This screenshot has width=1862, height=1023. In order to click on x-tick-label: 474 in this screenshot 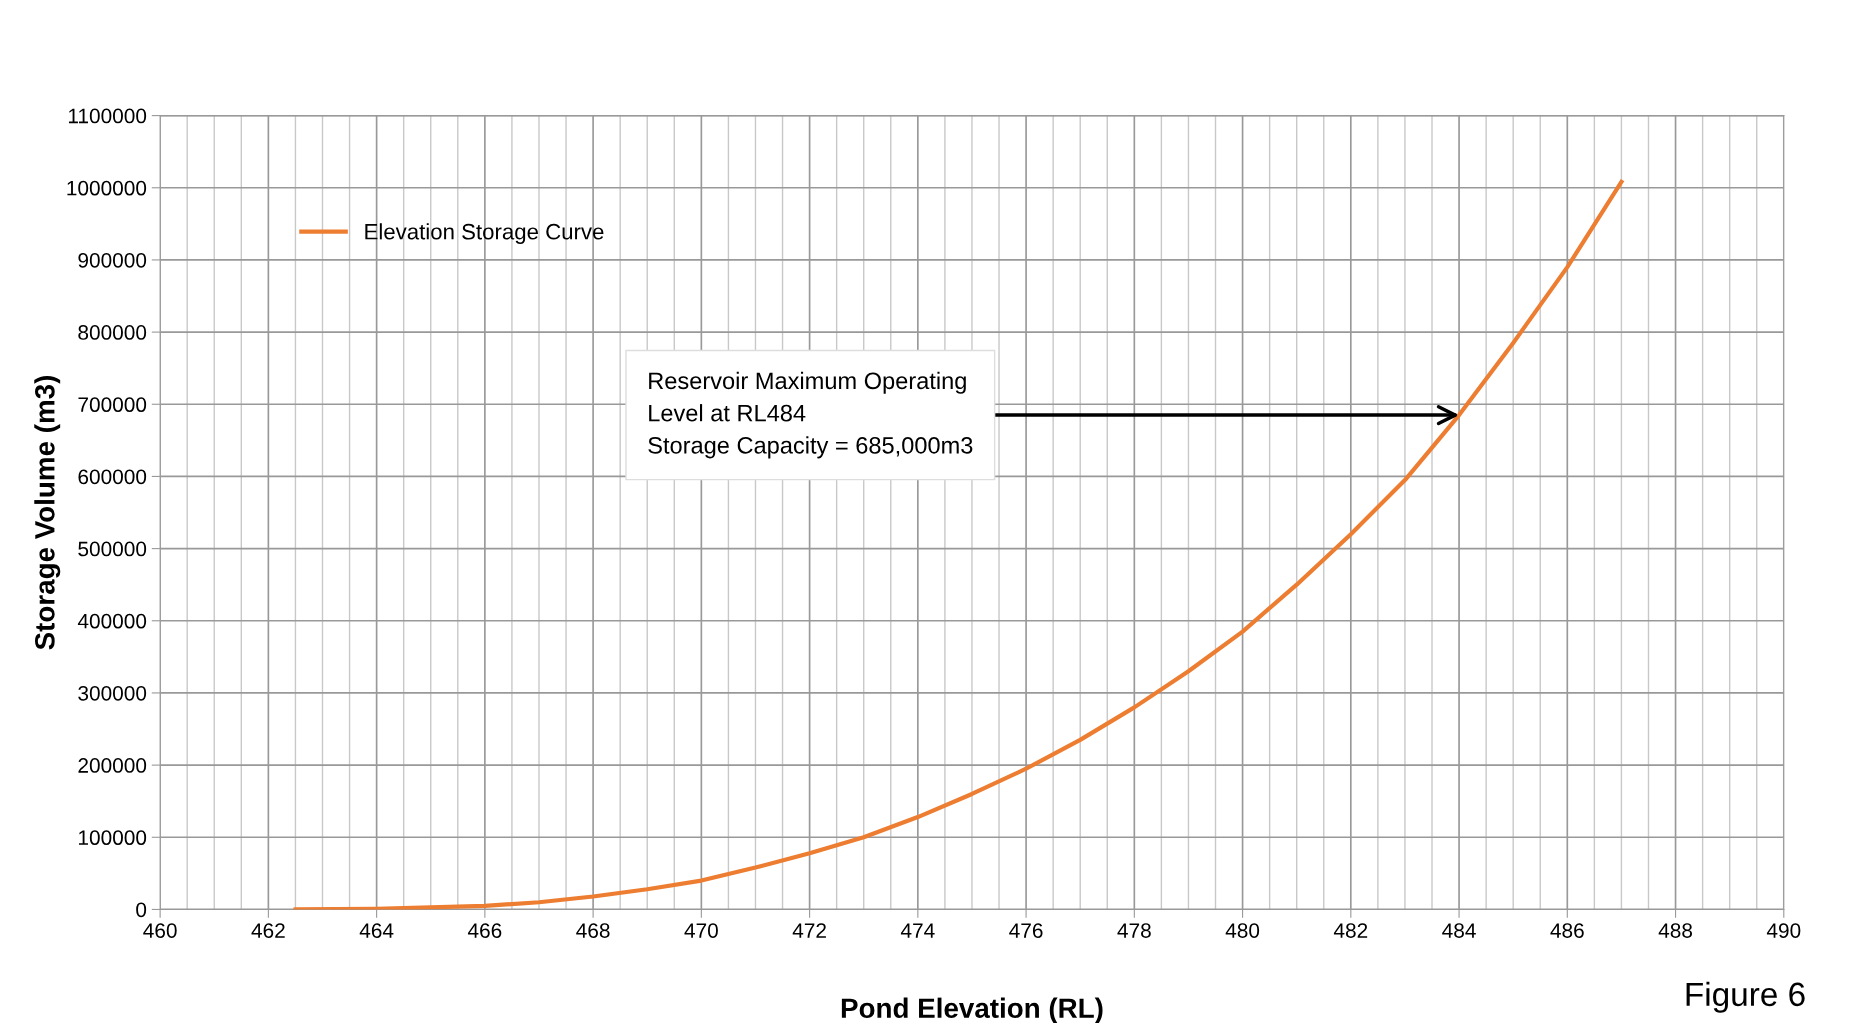, I will do `click(917, 930)`.